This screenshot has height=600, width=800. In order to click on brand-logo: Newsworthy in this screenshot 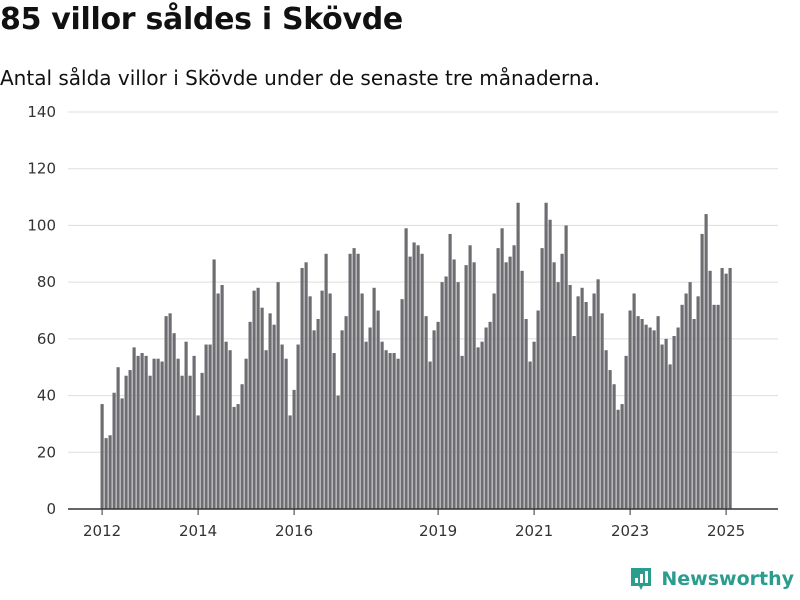, I will do `click(711, 579)`.